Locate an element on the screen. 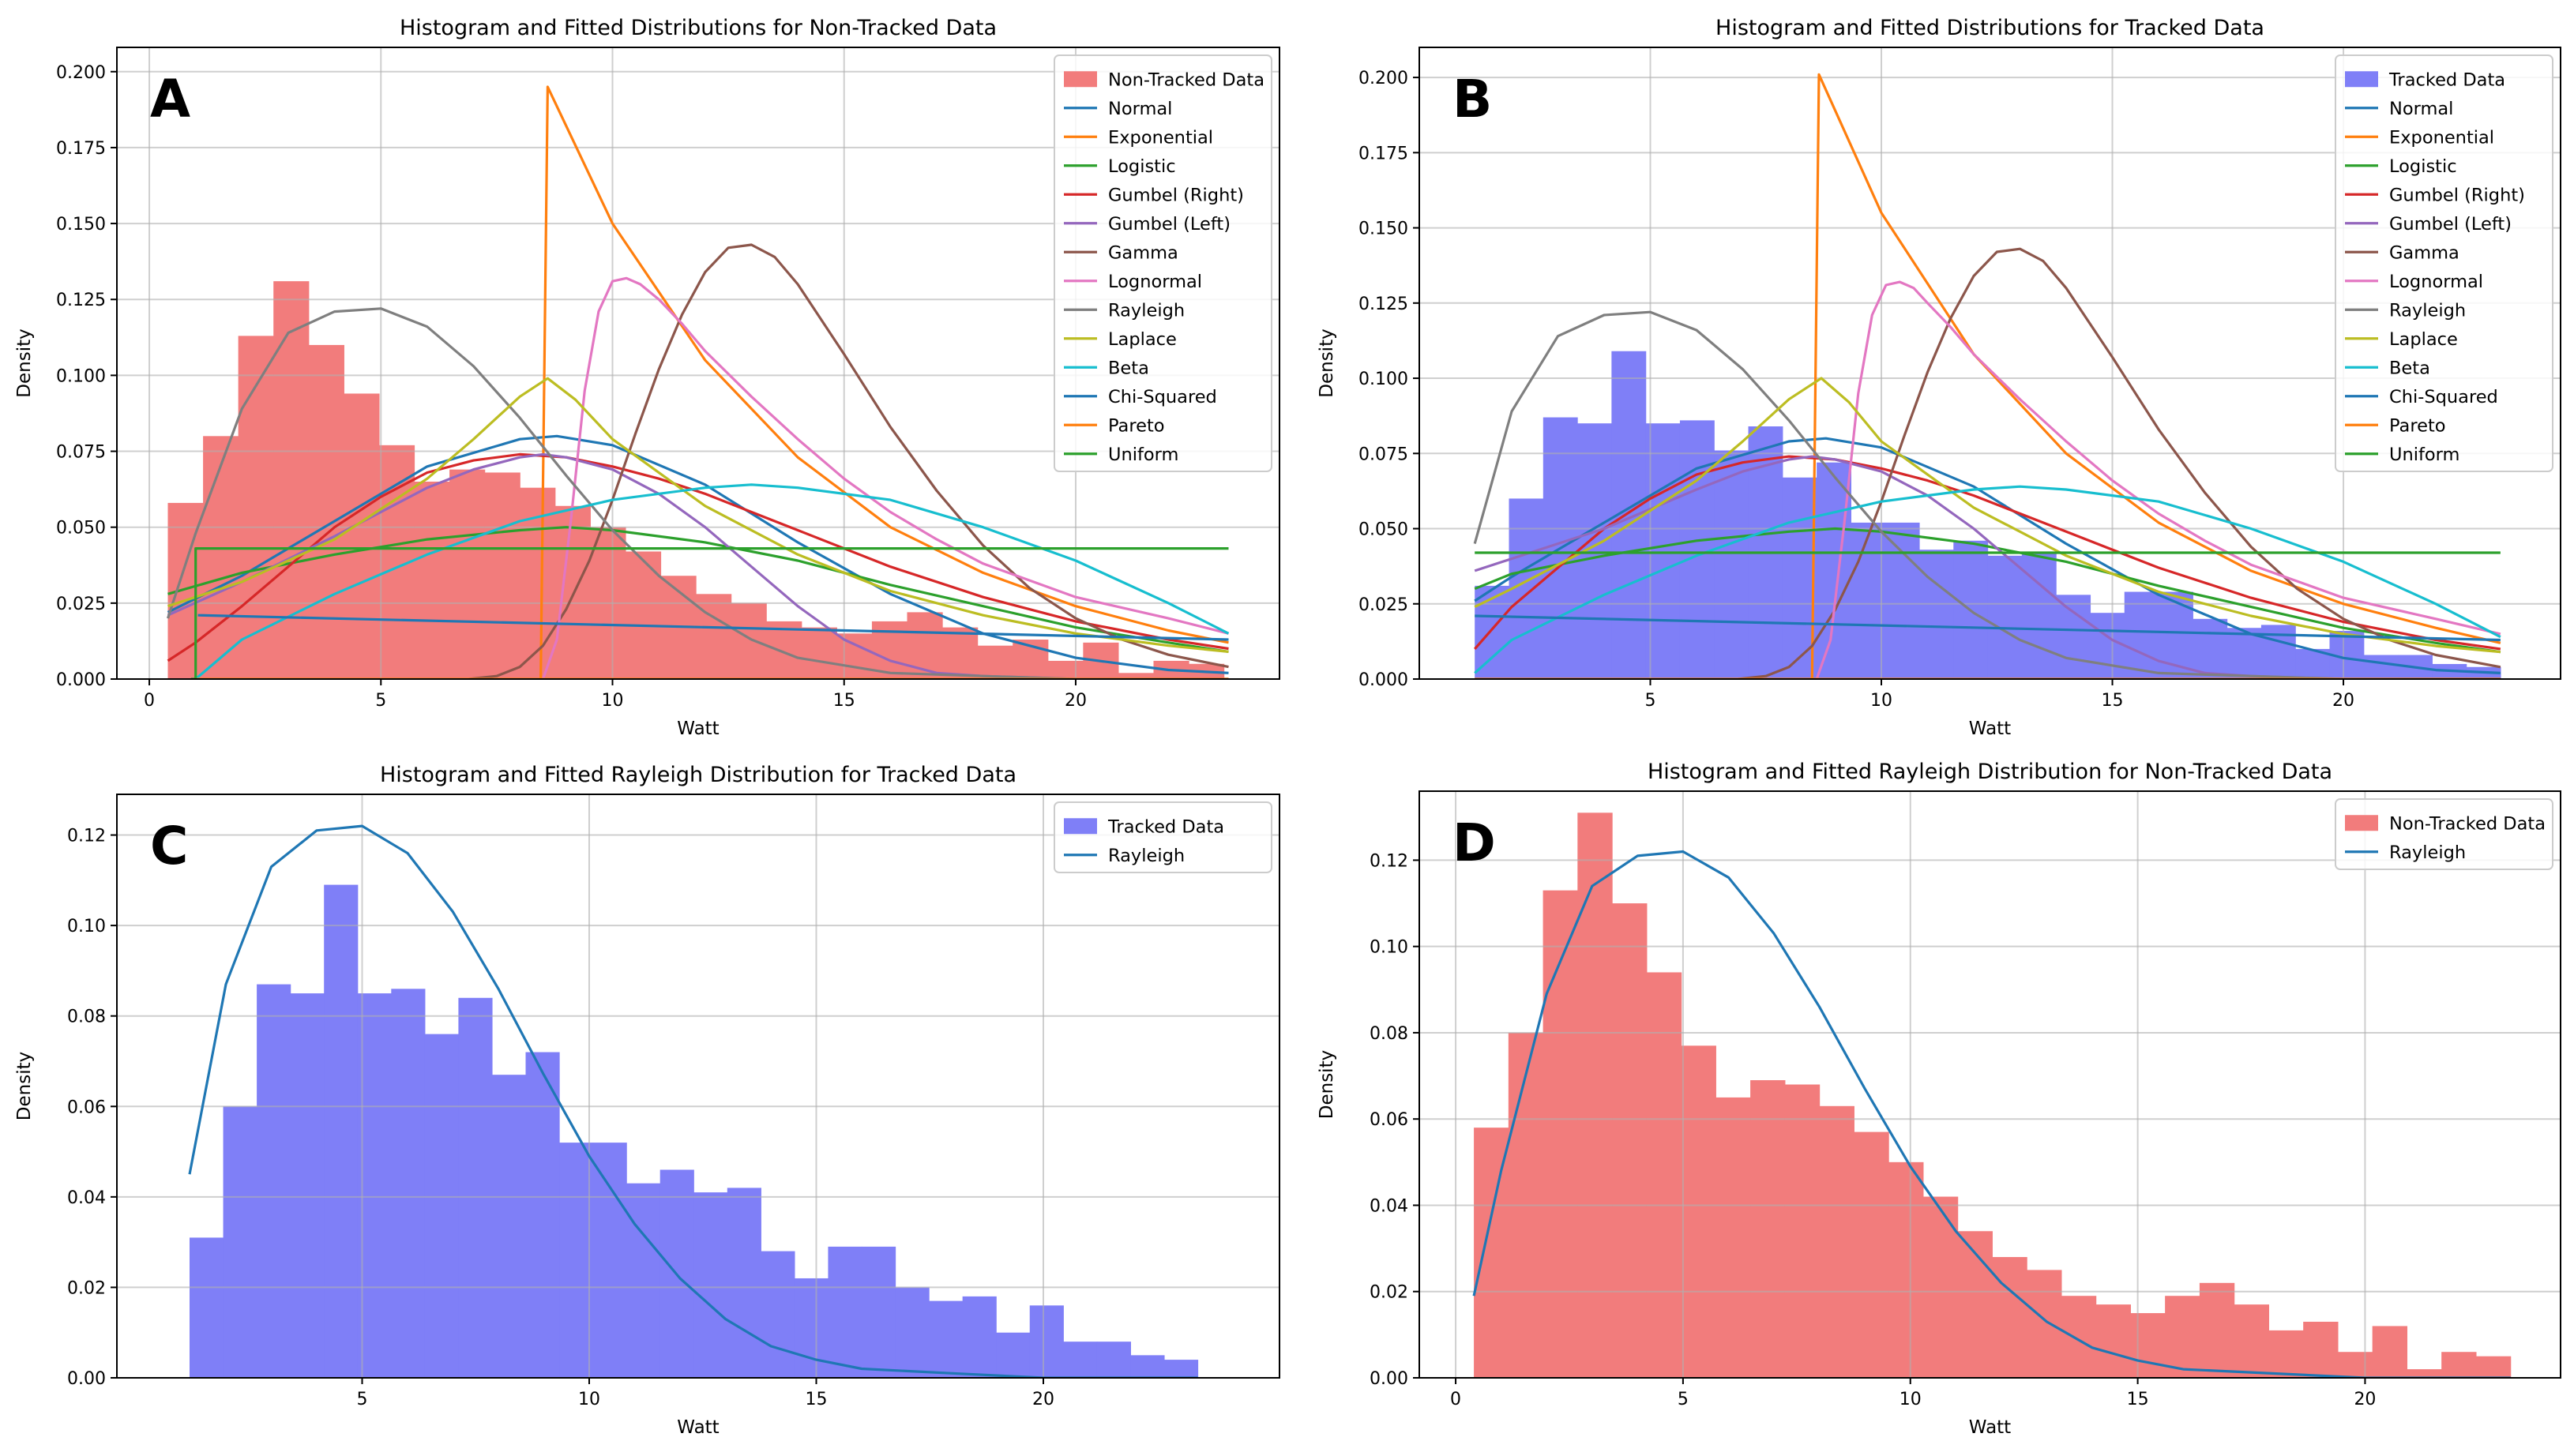  curve-exponential is located at coordinates (2155, 376).